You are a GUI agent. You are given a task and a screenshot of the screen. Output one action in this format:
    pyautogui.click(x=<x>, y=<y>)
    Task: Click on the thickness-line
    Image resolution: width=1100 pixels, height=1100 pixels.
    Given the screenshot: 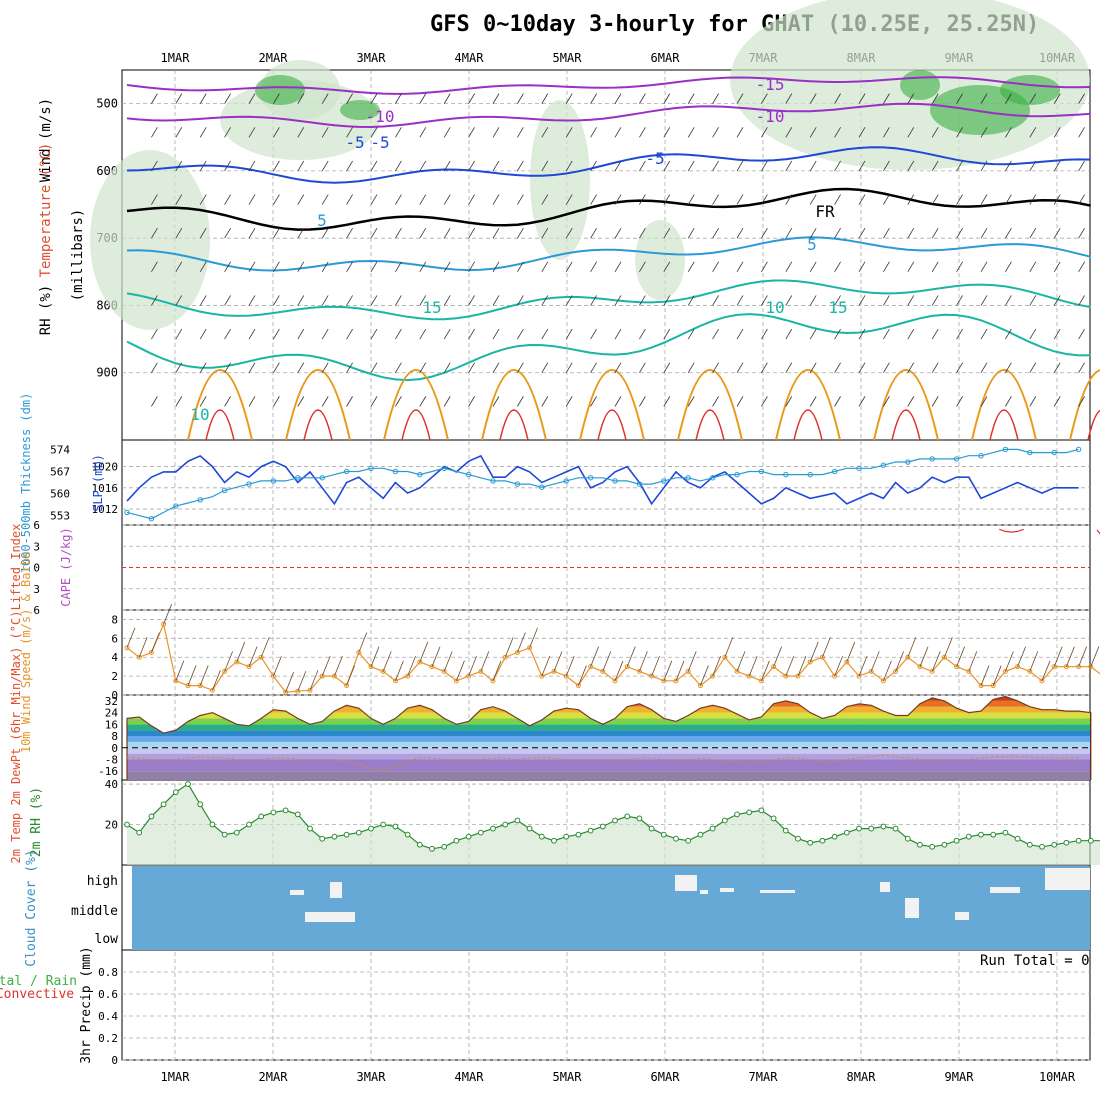 What is the action you would take?
    pyautogui.click(x=602, y=484)
    